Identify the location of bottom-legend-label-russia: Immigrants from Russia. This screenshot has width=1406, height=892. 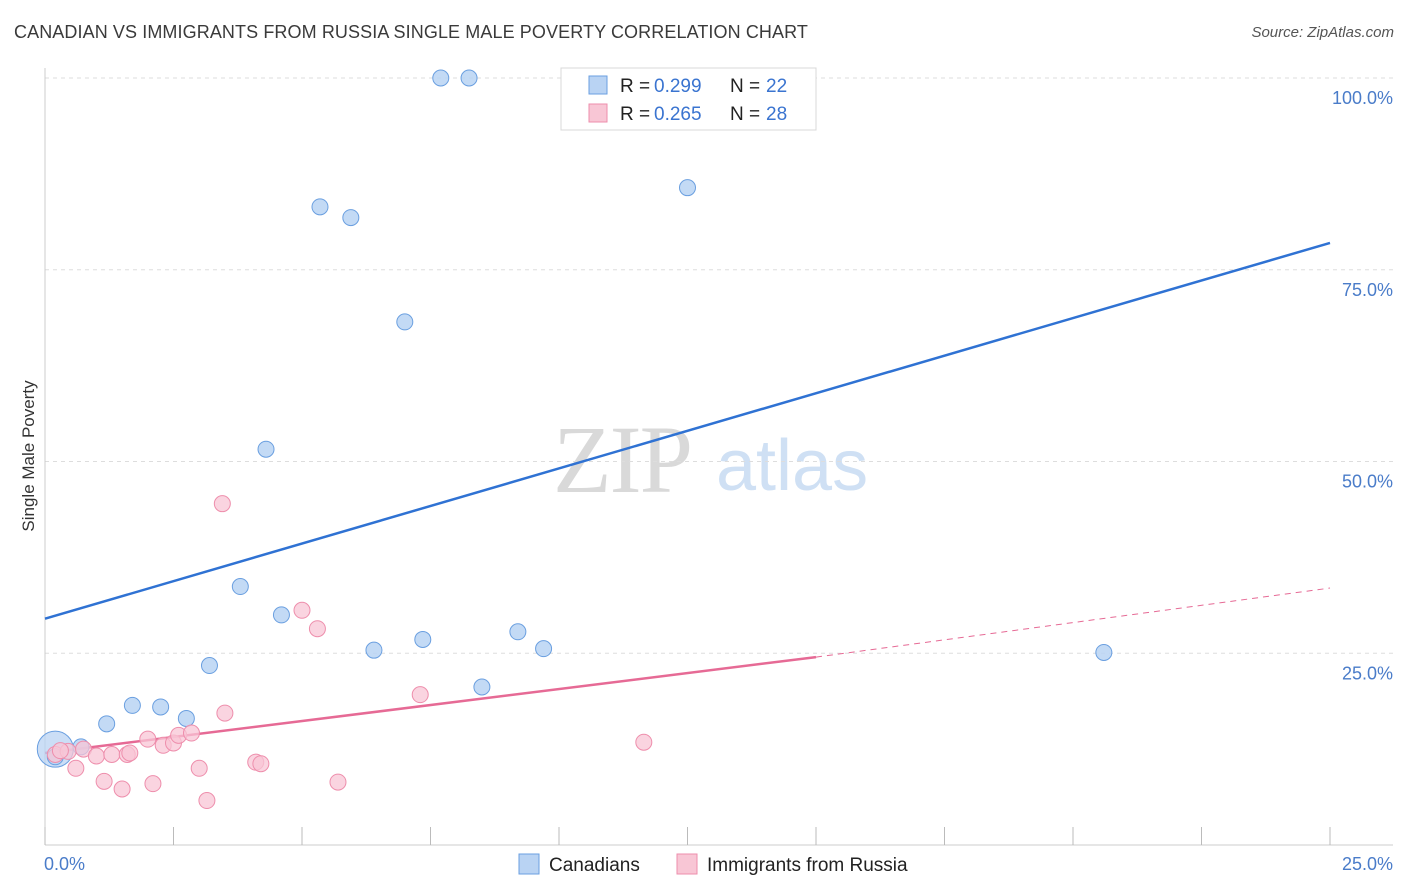
(807, 865).